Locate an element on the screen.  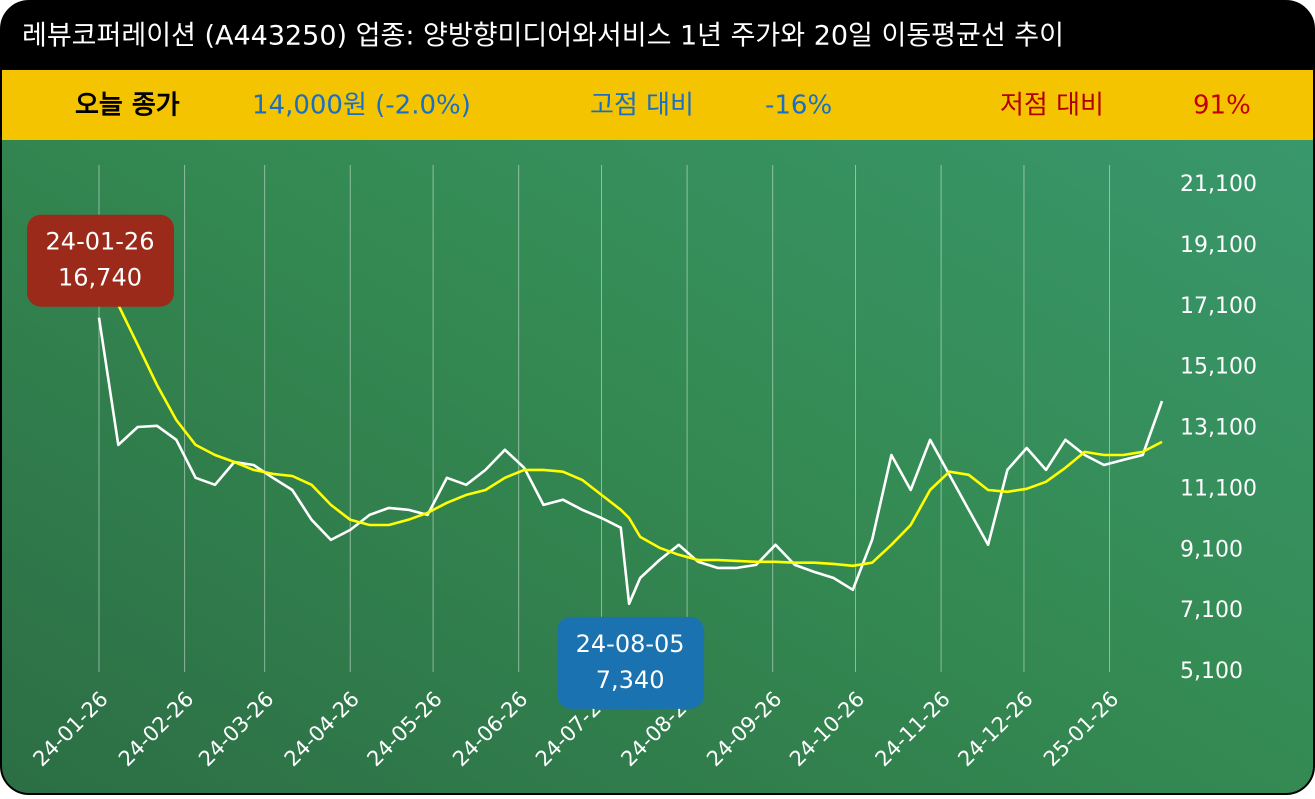
title-bar is located at coordinates (657, 35).